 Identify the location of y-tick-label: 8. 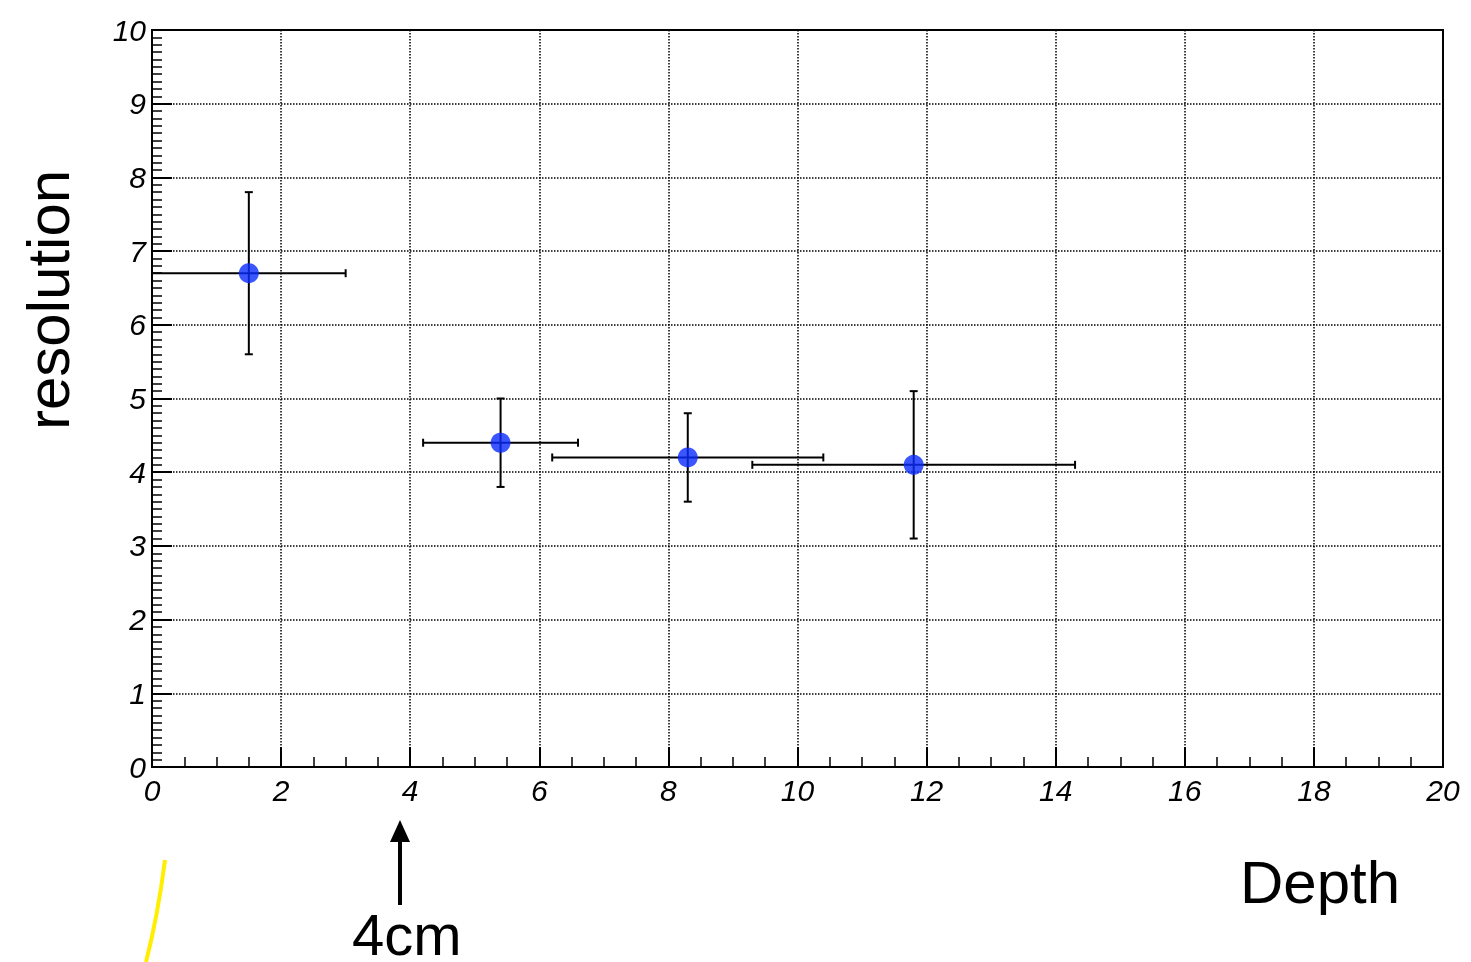
(138, 177).